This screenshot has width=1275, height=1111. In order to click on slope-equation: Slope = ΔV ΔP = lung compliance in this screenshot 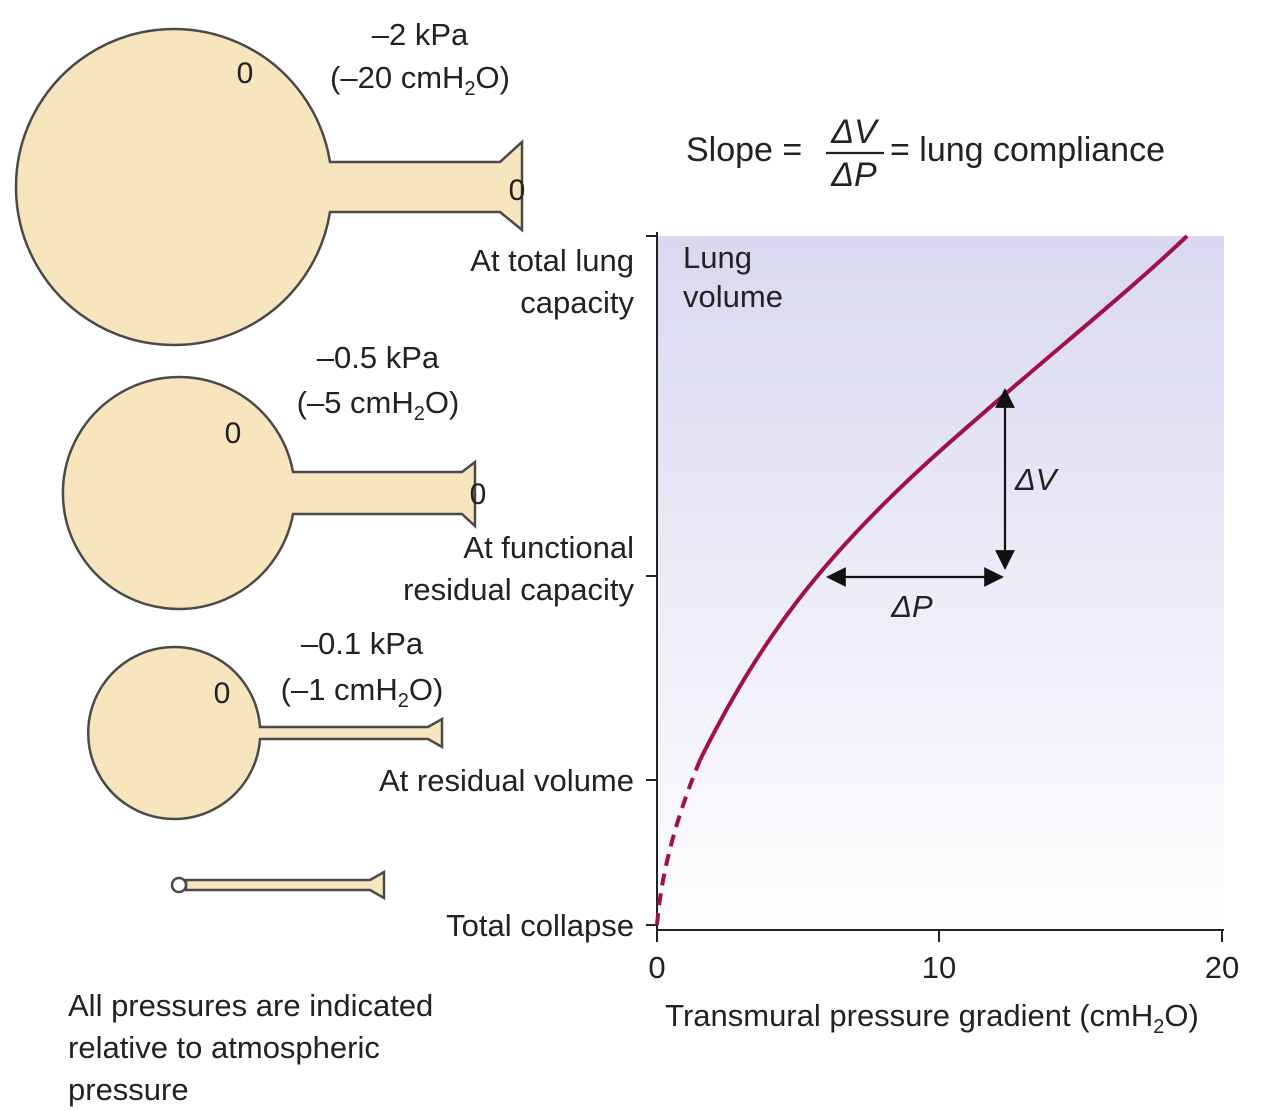, I will do `click(925, 153)`.